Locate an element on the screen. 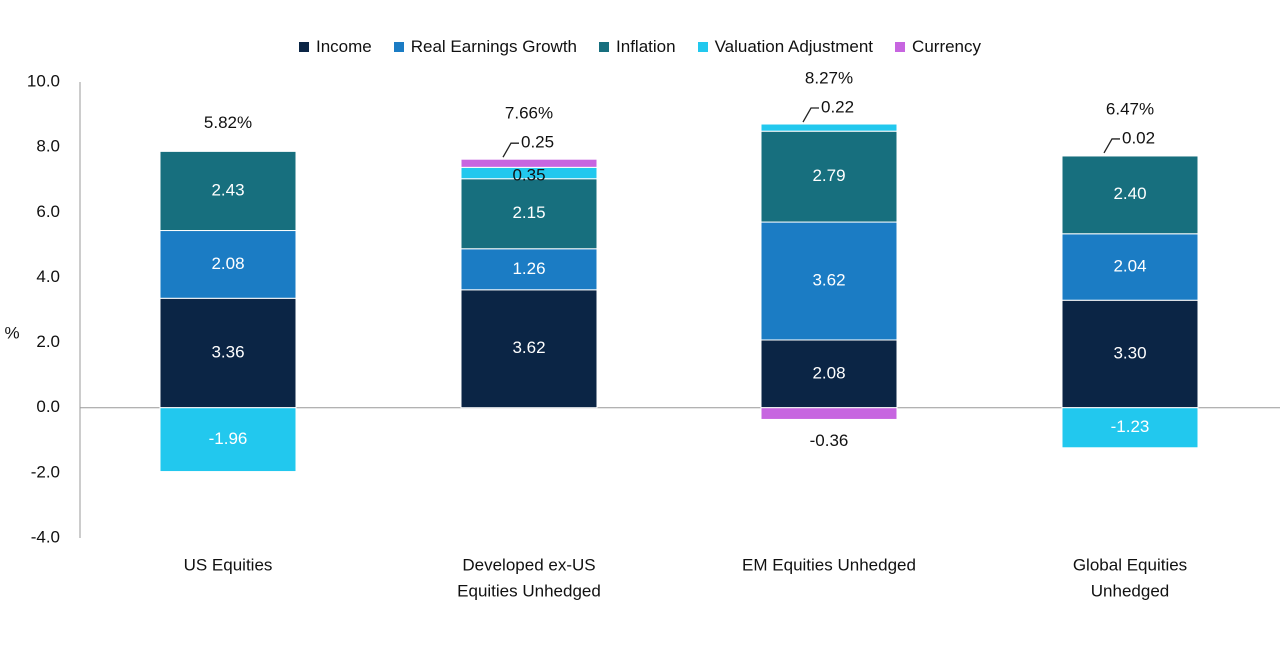  y-tick-label: 6.0 is located at coordinates (48, 211).